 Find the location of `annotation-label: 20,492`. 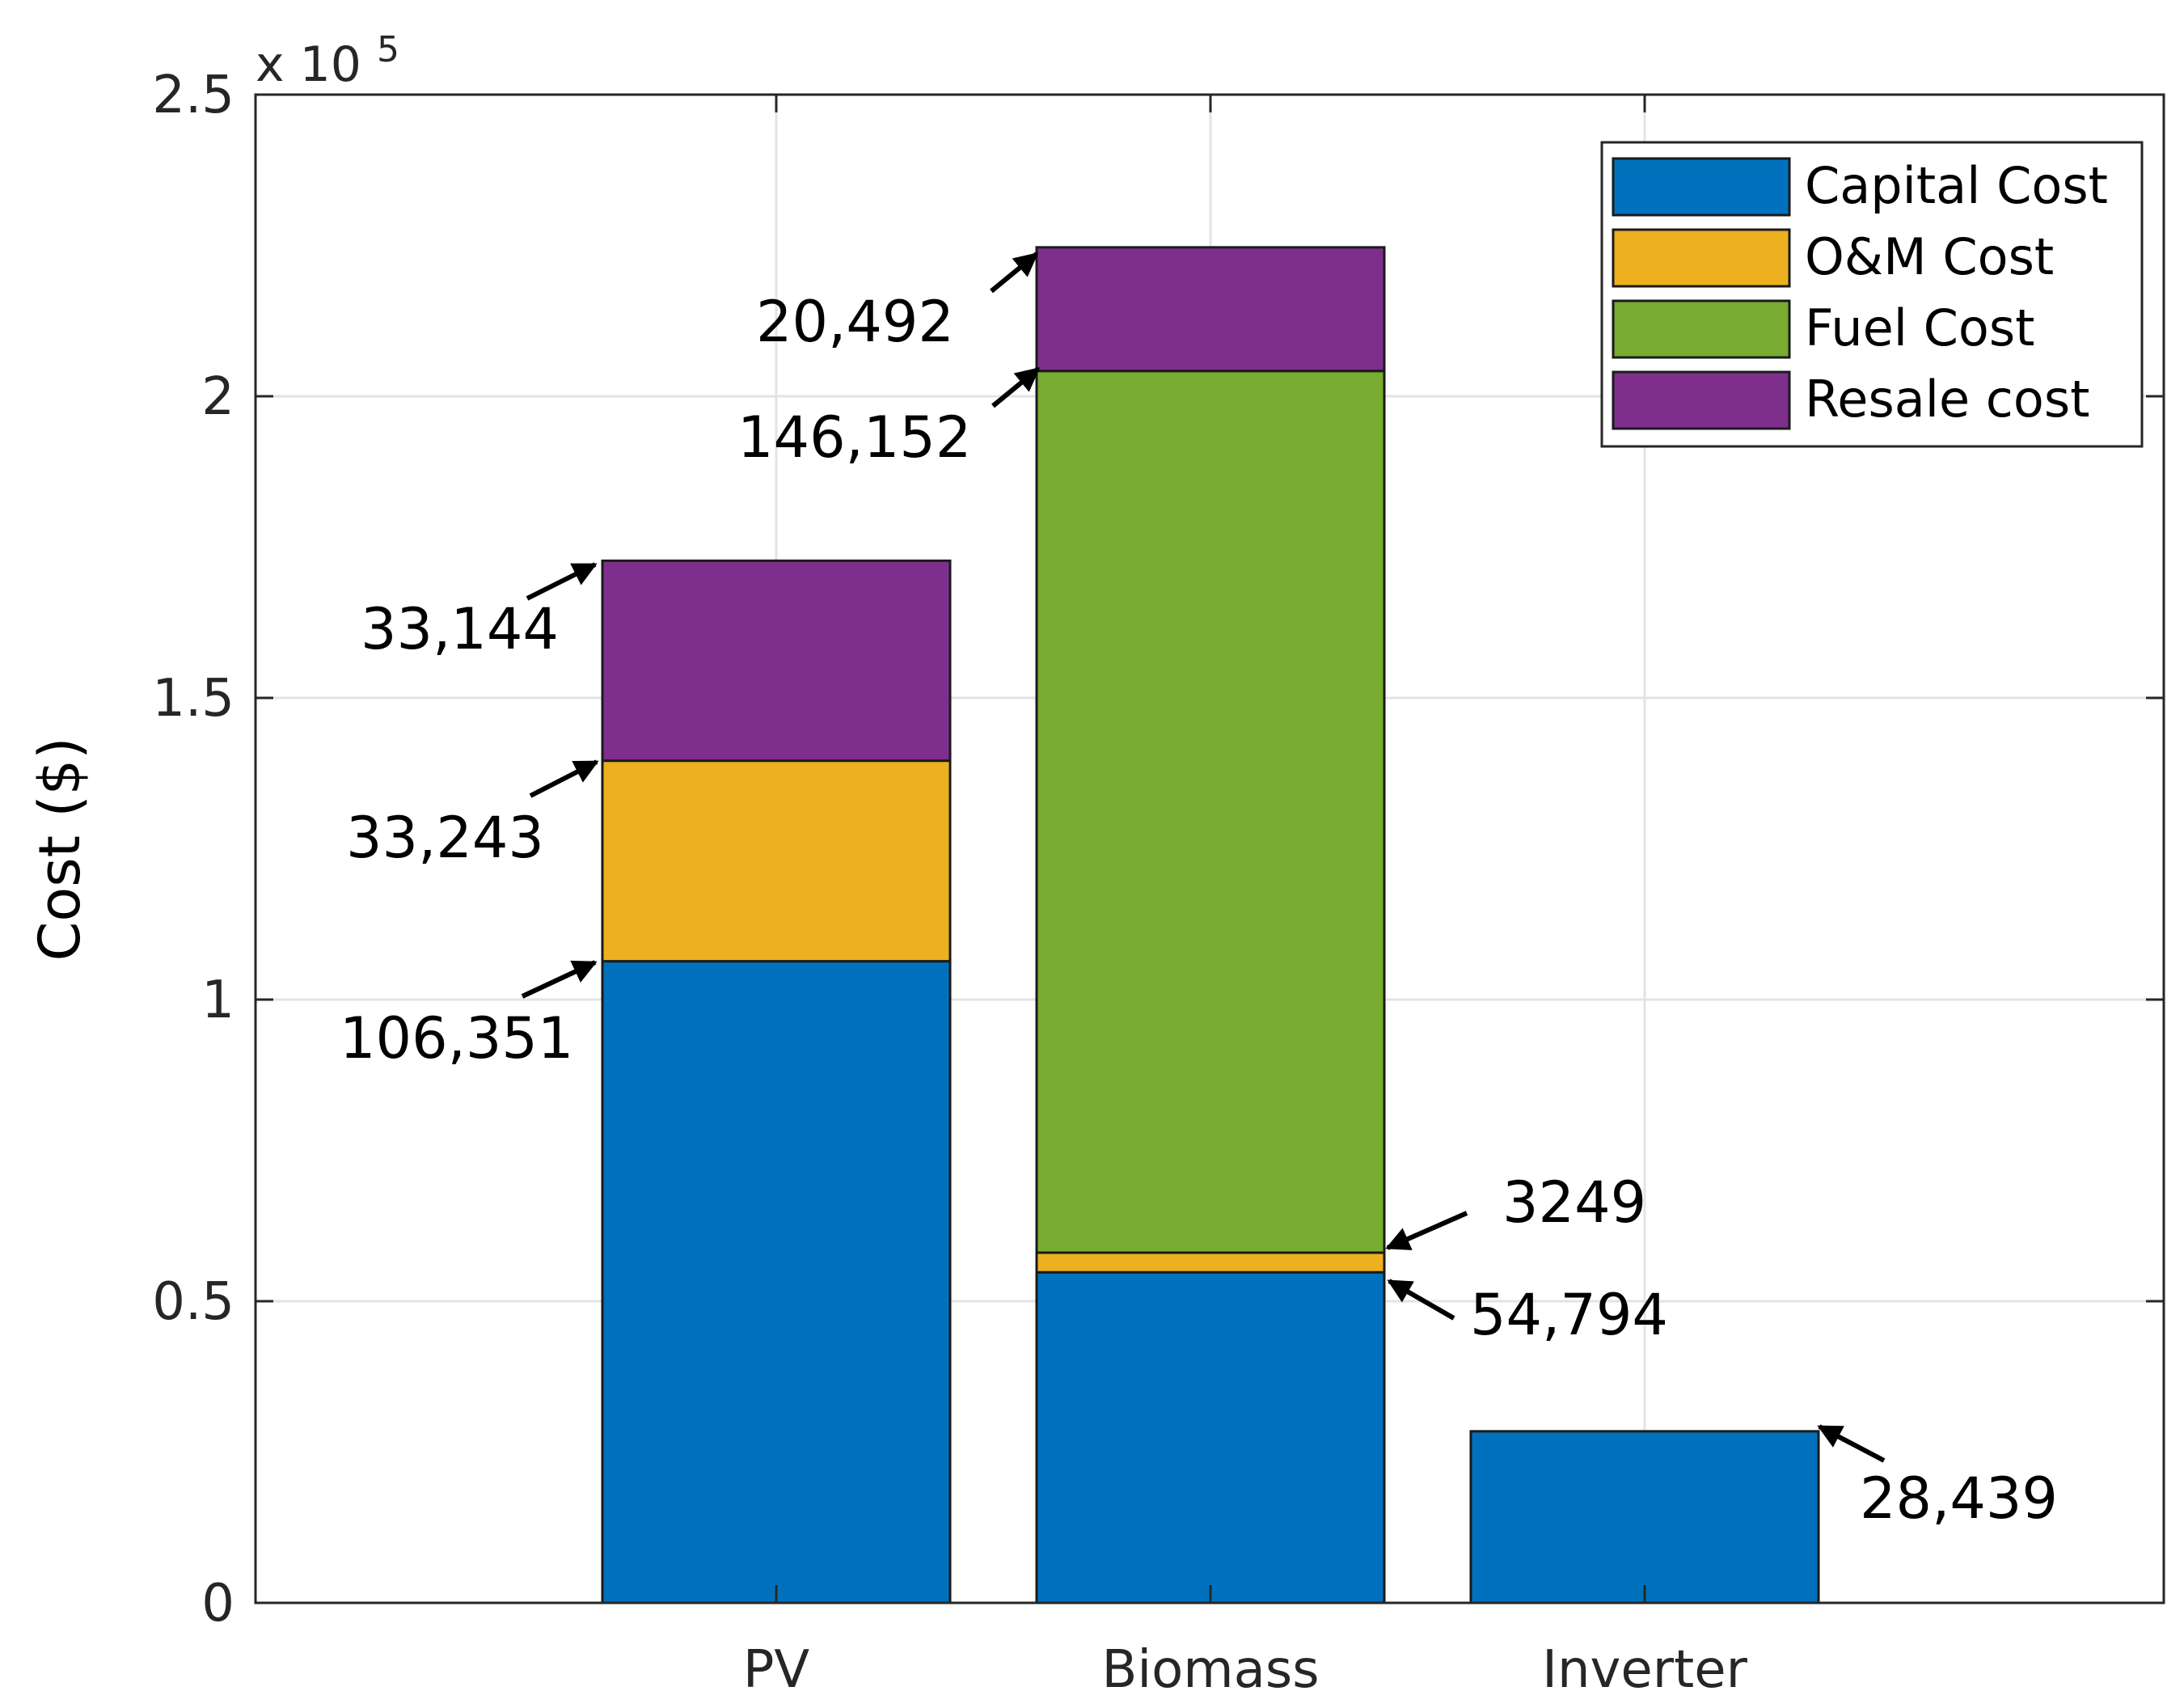

annotation-label: 20,492 is located at coordinates (855, 322).